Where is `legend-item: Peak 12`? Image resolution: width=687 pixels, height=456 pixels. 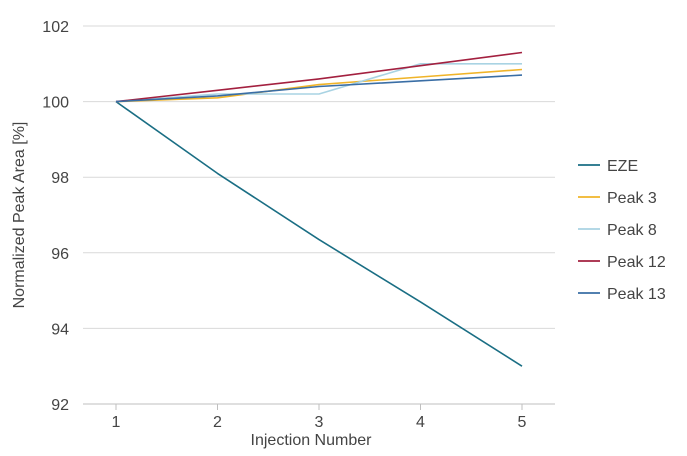 legend-item: Peak 12 is located at coordinates (622, 262).